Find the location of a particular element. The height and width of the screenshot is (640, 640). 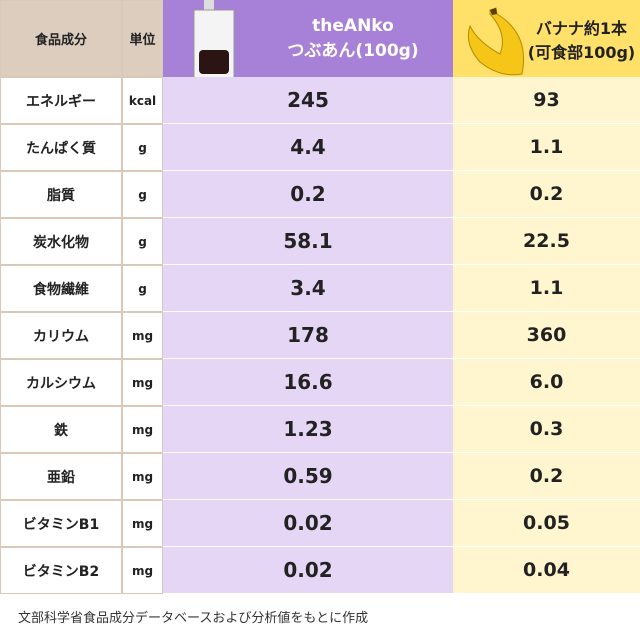

row-label: エネルギー is located at coordinates (61, 100).